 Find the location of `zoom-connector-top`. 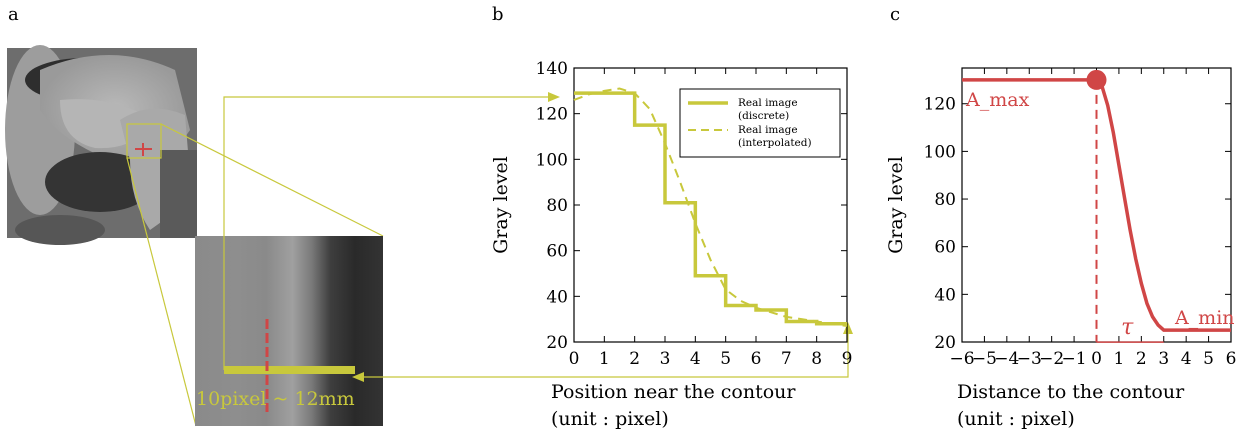

zoom-connector-top is located at coordinates (272, 180).